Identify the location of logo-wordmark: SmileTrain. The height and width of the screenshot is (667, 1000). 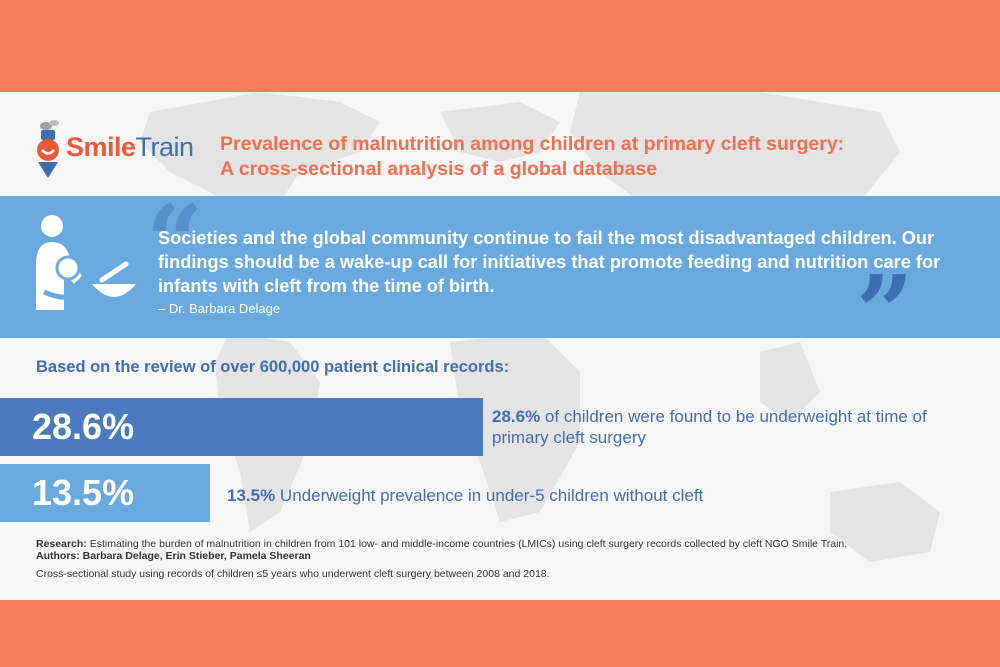
(130, 147).